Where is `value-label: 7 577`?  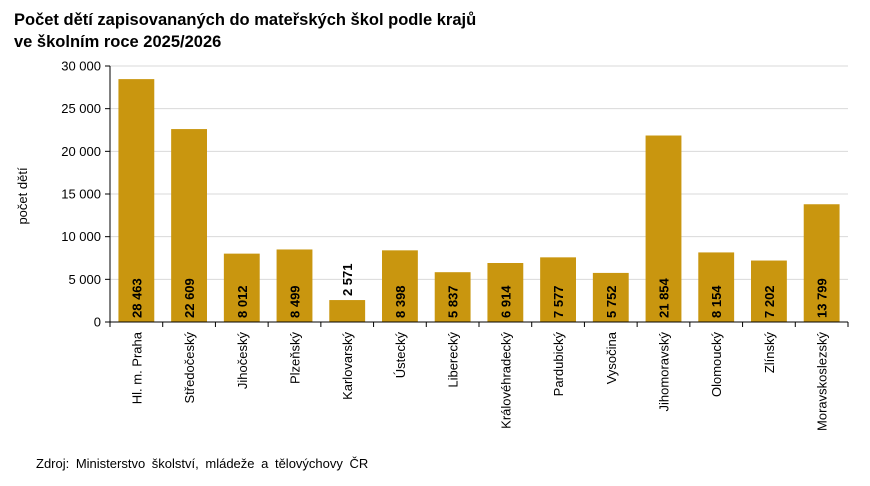
value-label: 7 577 is located at coordinates (558, 301).